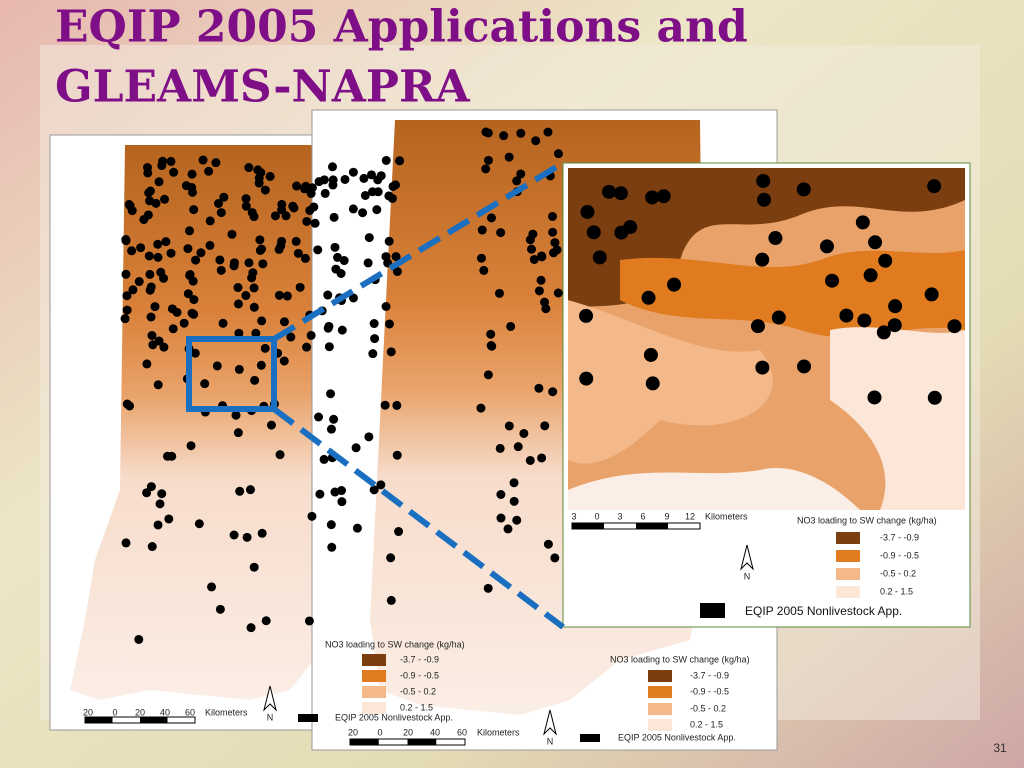 This screenshot has height=773, width=1024. I want to click on zoom-region, so click(792, 294).